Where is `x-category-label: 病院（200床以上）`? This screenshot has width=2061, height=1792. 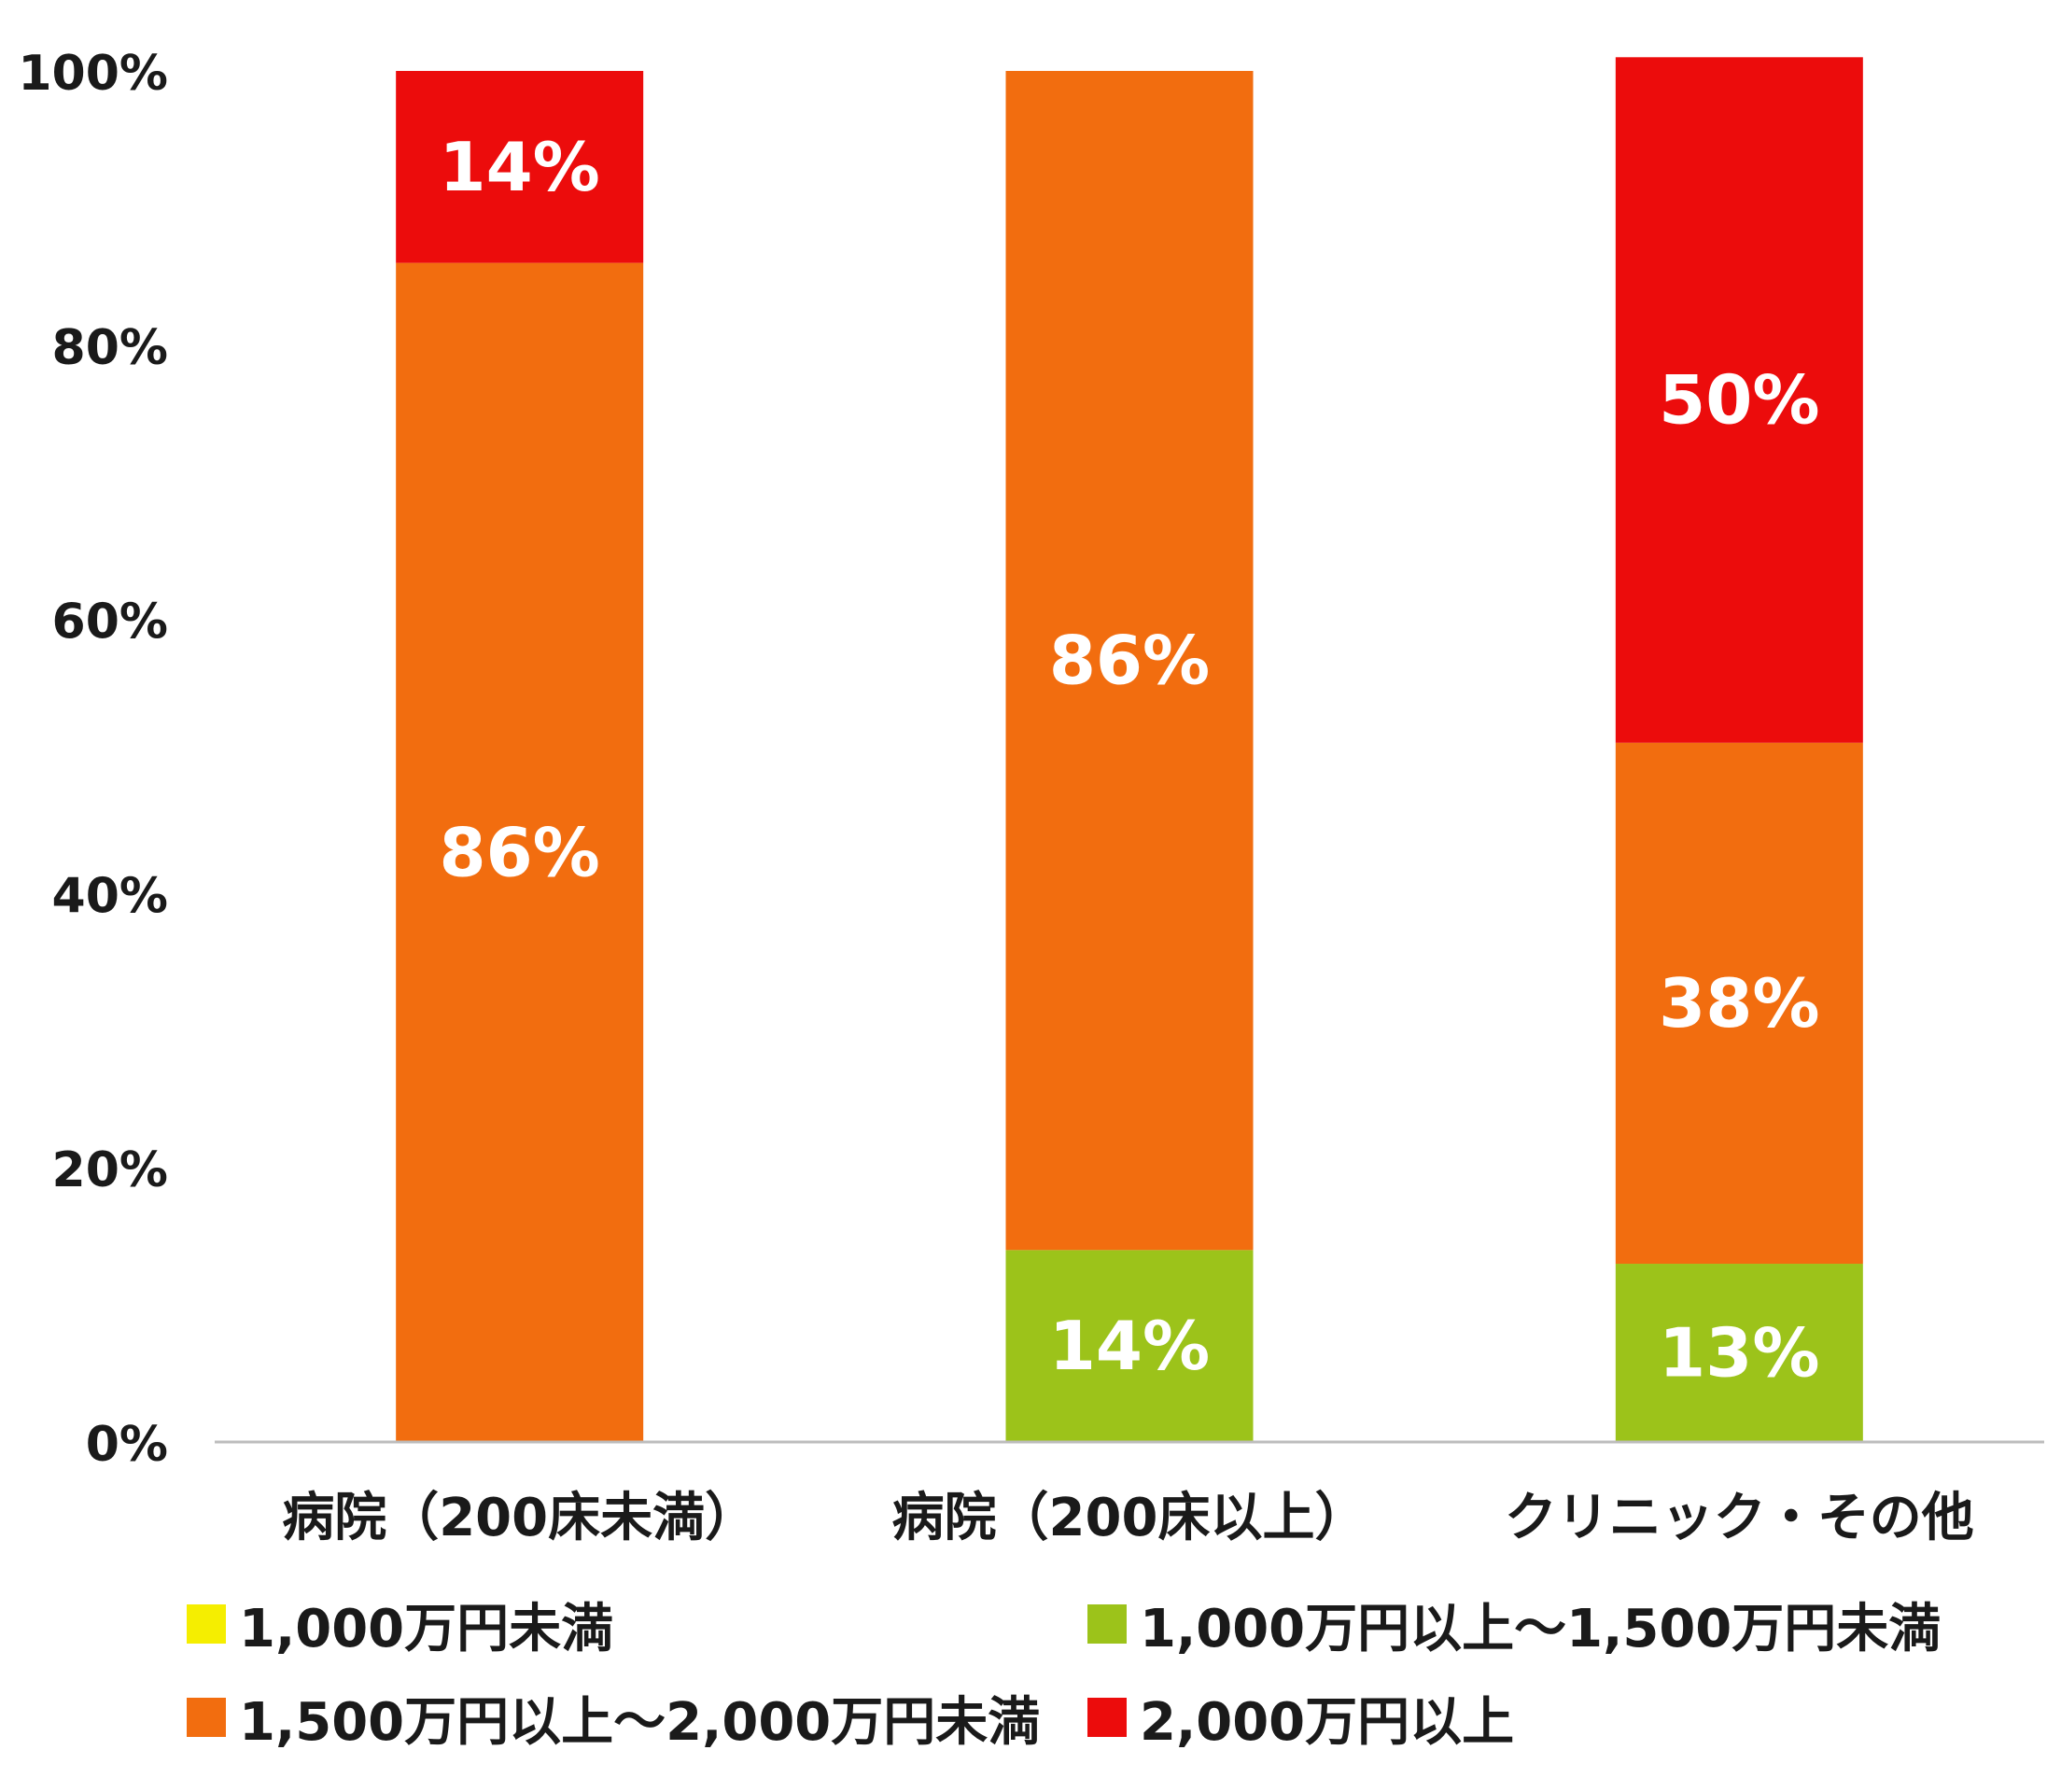 x-category-label: 病院（200床以上） is located at coordinates (1129, 1518).